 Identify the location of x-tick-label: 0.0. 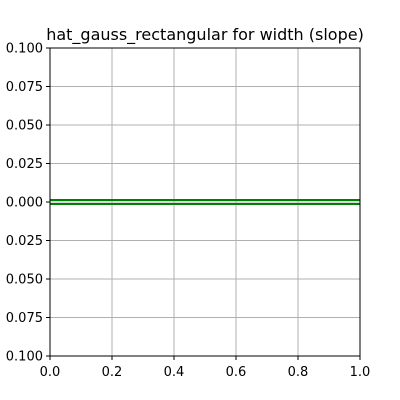
(50, 372).